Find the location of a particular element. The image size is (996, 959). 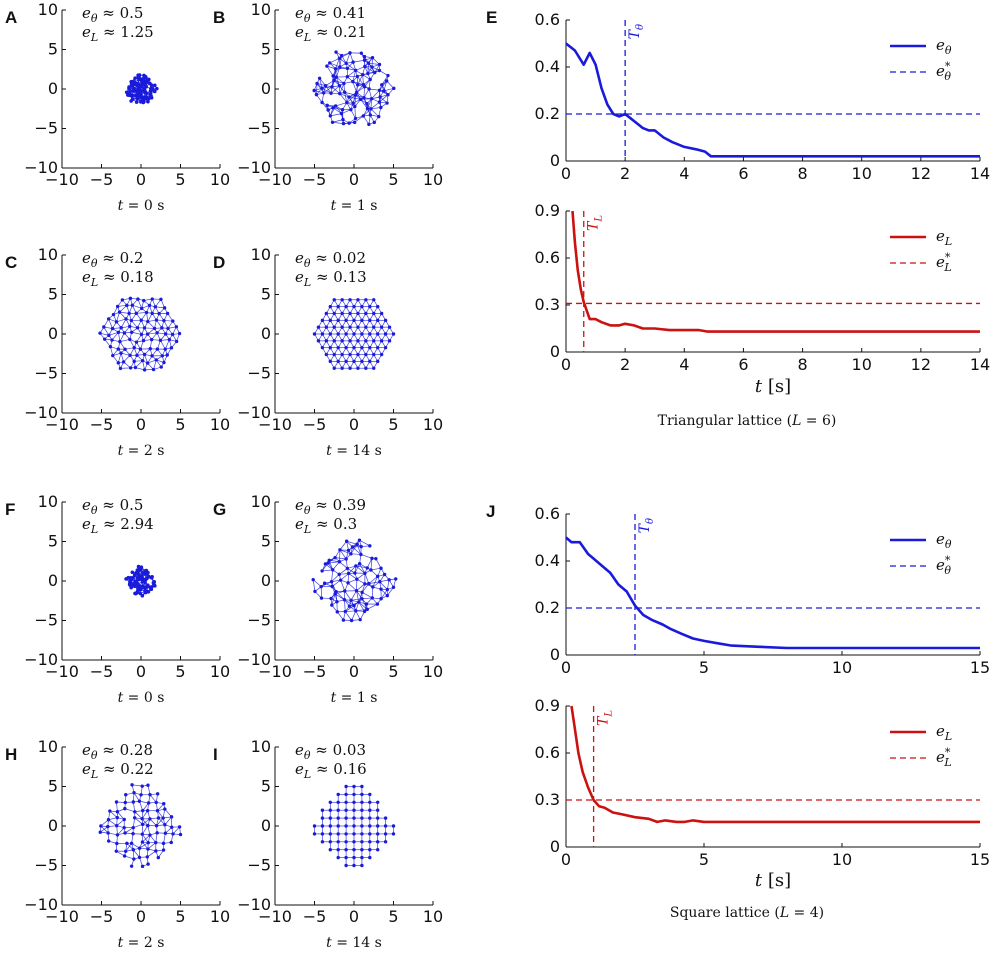

x-tick-label: 2 is located at coordinates (625, 364).